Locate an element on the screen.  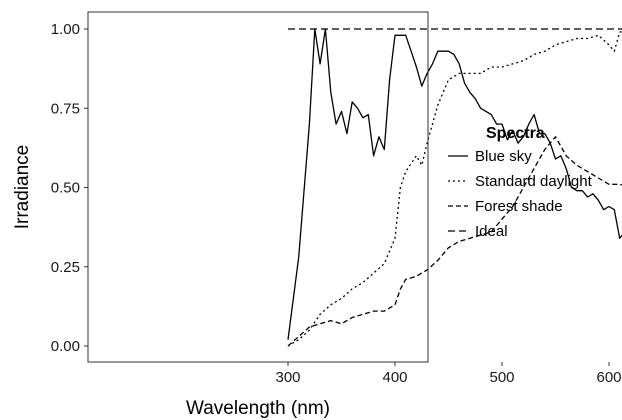
legend-label-2: Forest shade is located at coordinates (519, 206).